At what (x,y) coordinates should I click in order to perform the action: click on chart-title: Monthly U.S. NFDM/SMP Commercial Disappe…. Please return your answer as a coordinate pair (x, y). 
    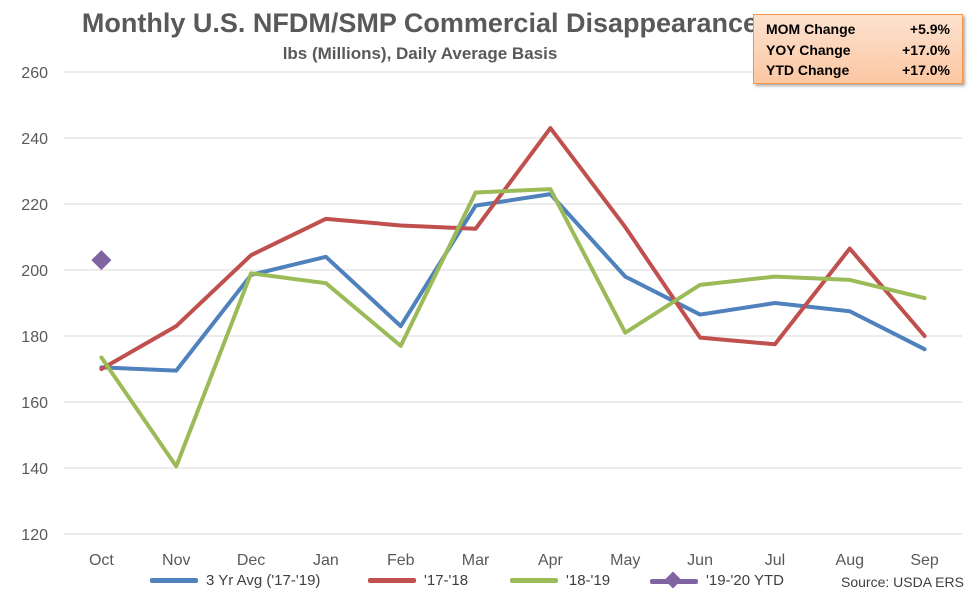
    Looking at the image, I should click on (420, 23).